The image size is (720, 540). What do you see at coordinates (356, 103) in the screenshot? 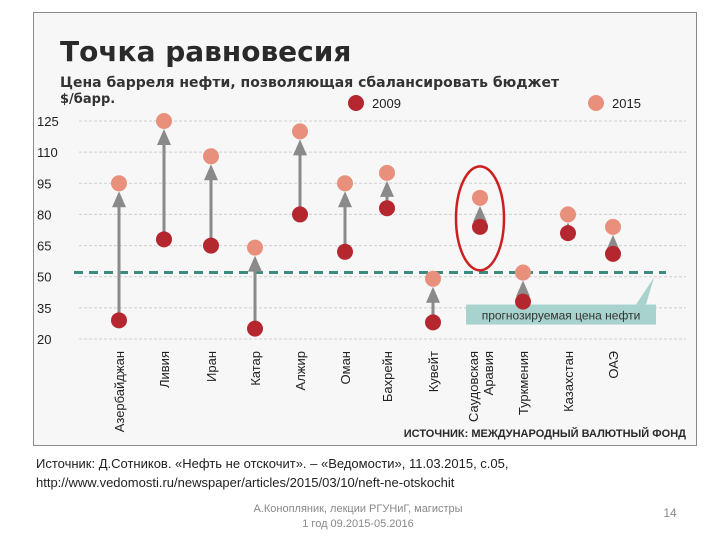
I see `legend-marker-2009` at bounding box center [356, 103].